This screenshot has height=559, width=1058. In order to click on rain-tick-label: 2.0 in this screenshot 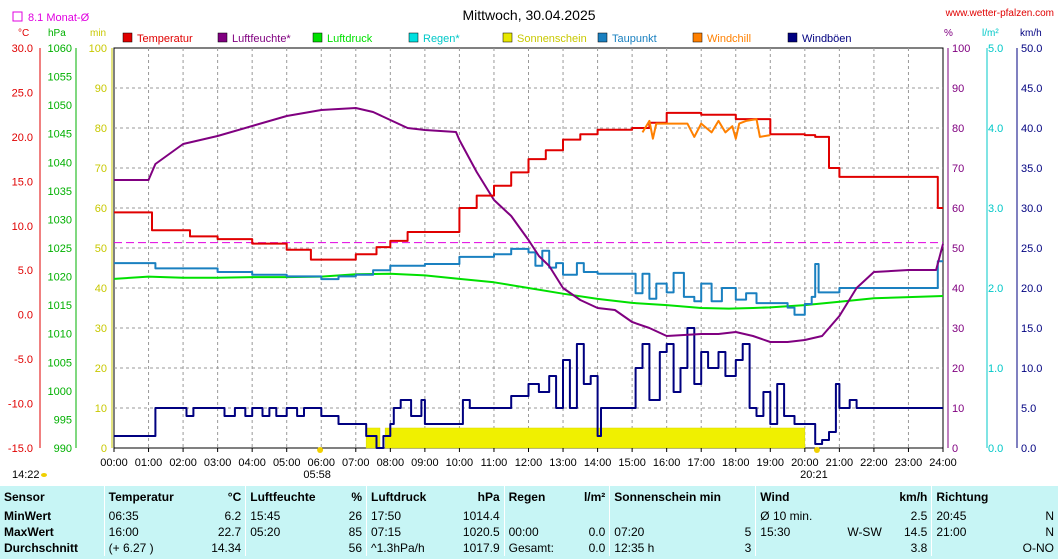, I will do `click(995, 289)`.